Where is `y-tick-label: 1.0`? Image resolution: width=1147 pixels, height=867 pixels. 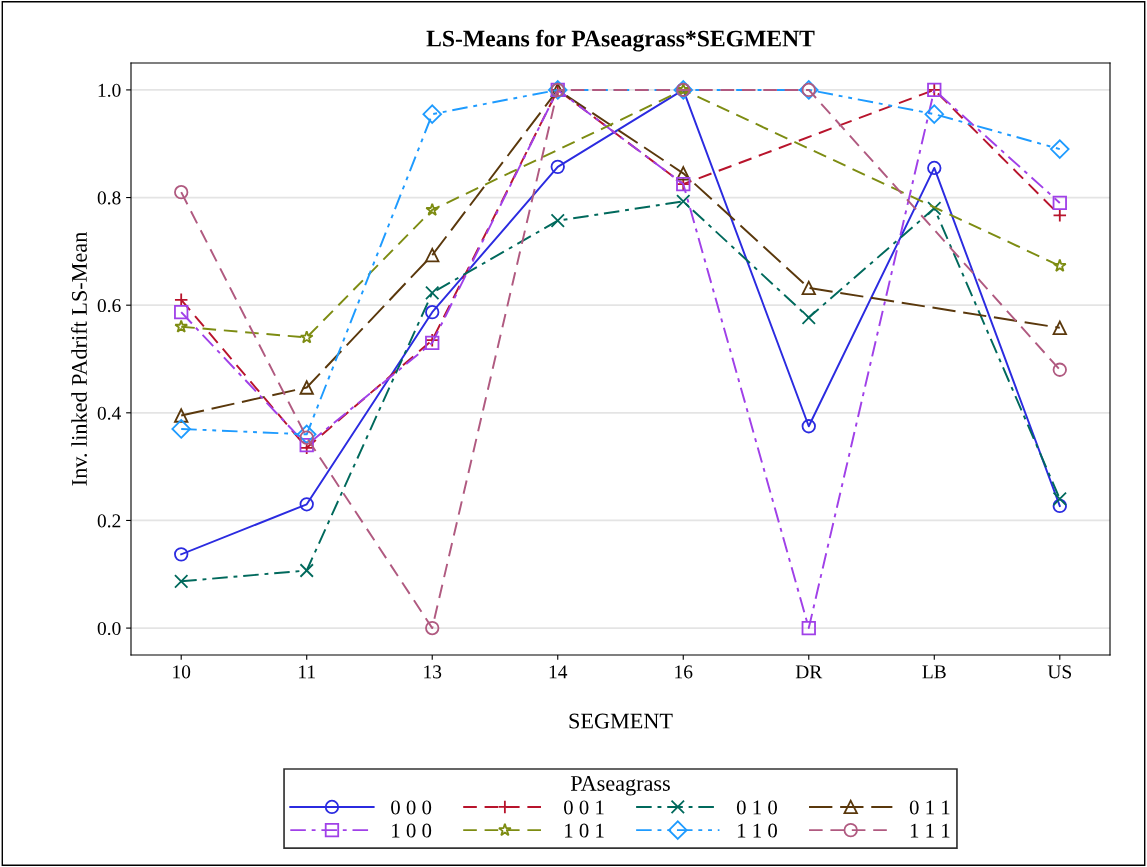
y-tick-label: 1.0 is located at coordinates (109, 90).